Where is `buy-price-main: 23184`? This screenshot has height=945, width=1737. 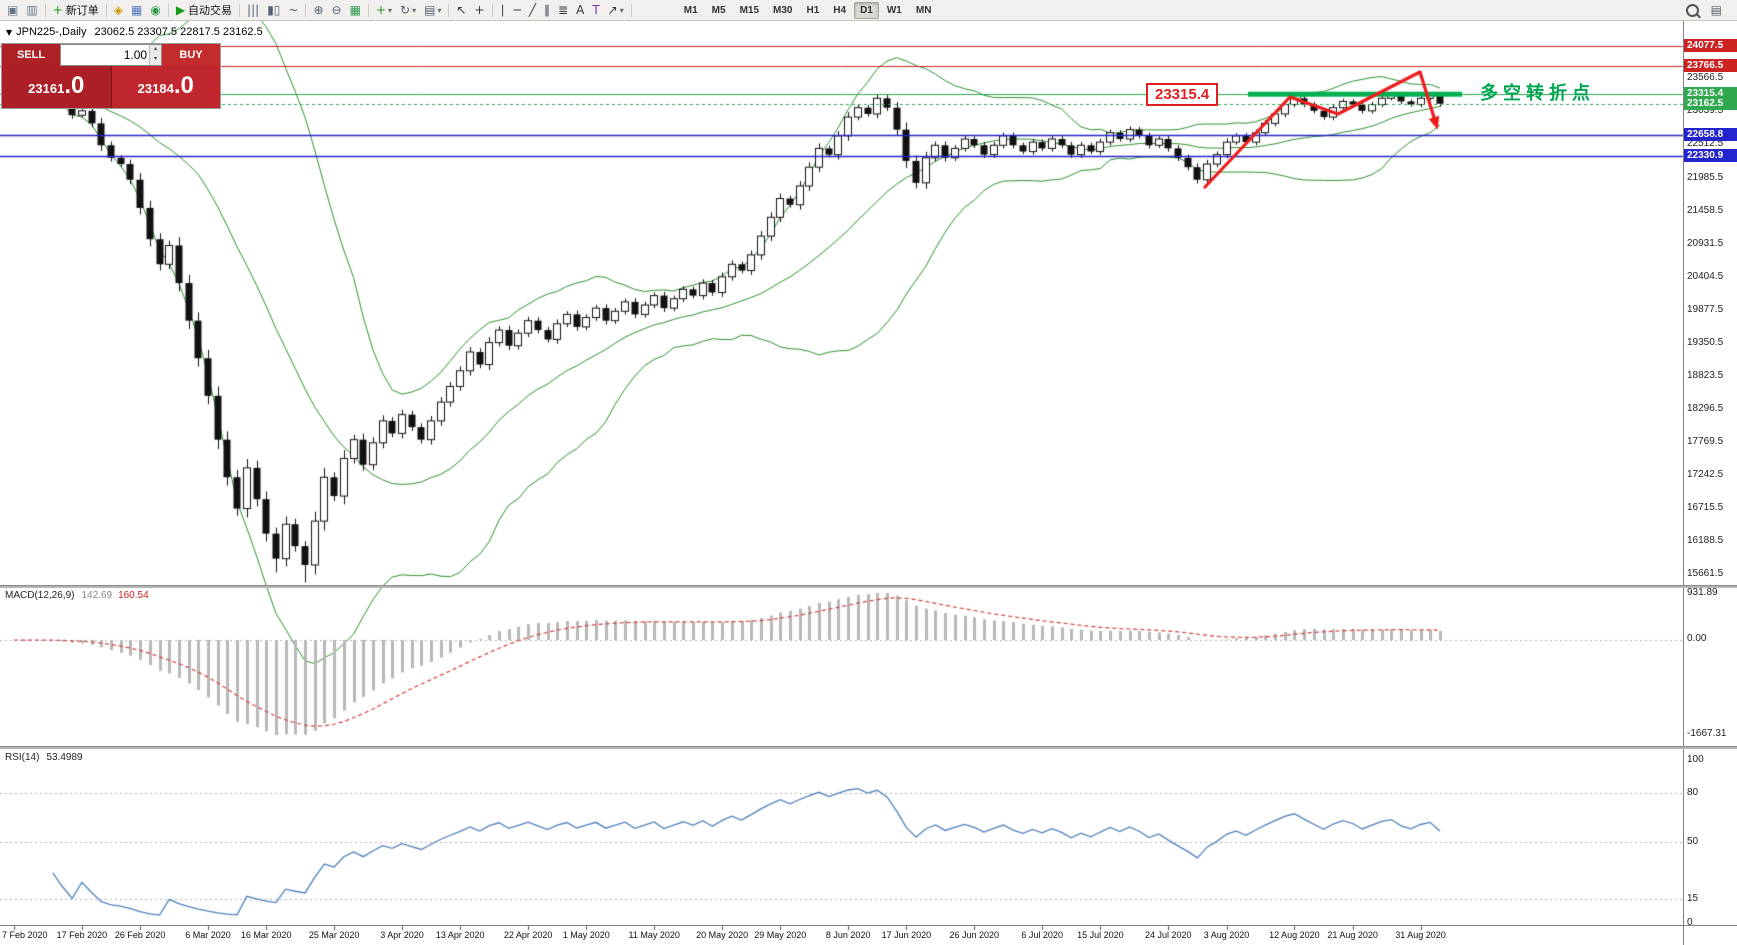 buy-price-main: 23184 is located at coordinates (155, 88).